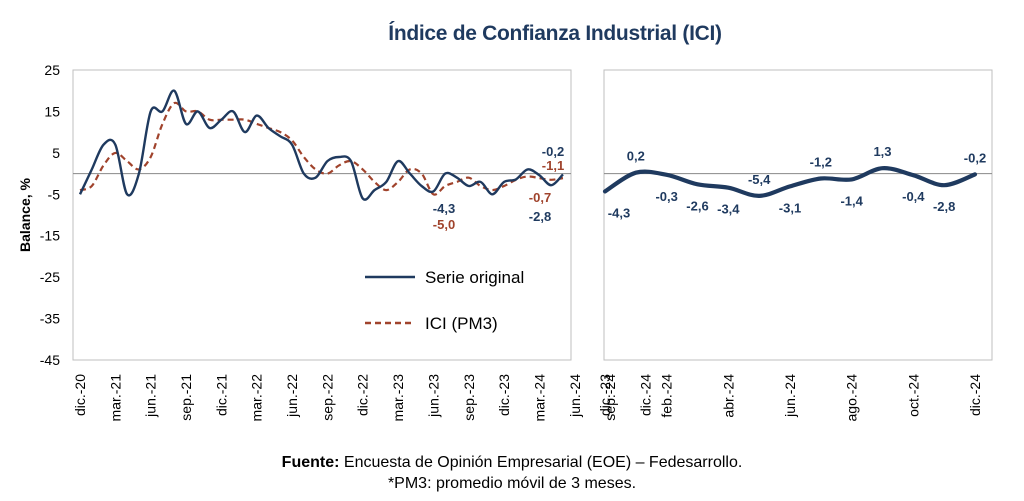 The width and height of the screenshot is (1024, 501). I want to click on data-label: -1,4, so click(851, 200).